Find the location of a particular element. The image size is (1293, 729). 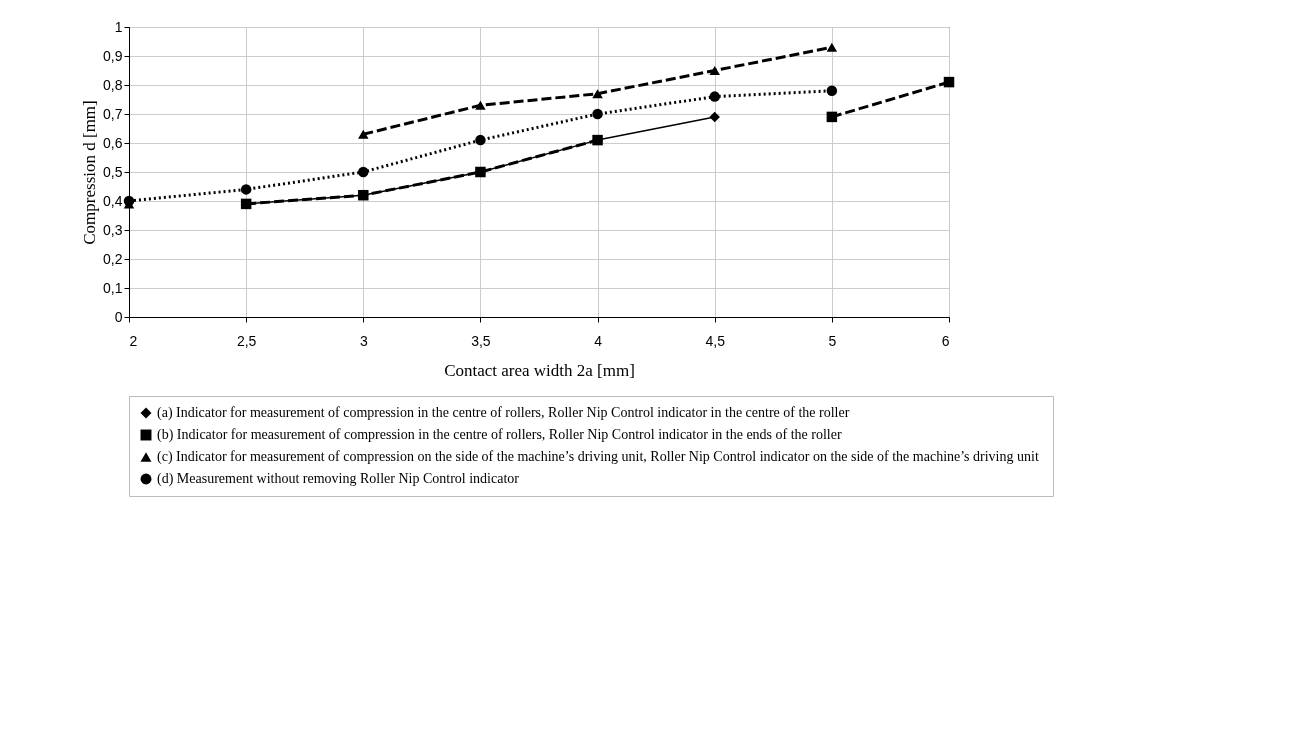

legend-label: (a) Indicator for measurement of compression in the centre of rollers, Roller Nip Control indicator in the centre of the roller is located at coordinates (503, 413).